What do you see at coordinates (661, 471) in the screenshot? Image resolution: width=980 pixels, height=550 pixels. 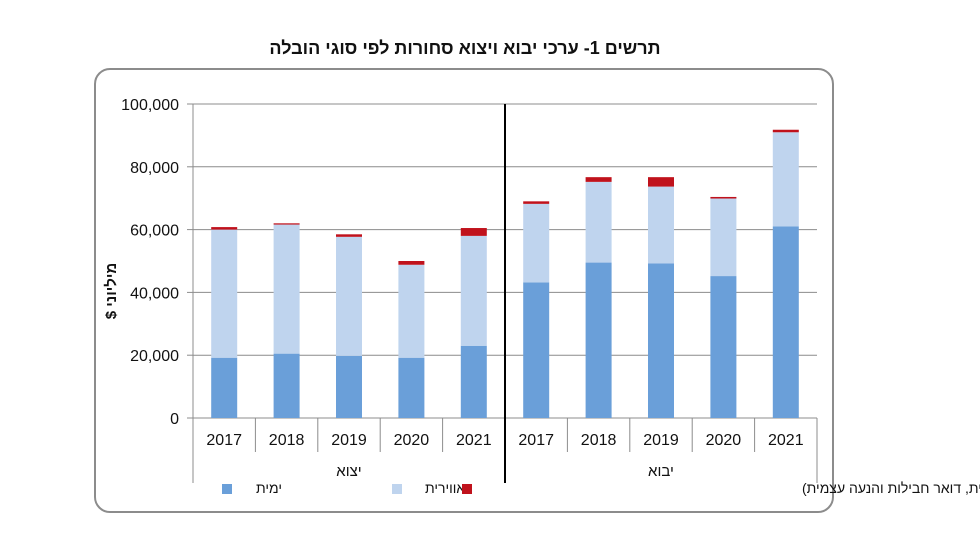 I see `group-label: יבוא` at bounding box center [661, 471].